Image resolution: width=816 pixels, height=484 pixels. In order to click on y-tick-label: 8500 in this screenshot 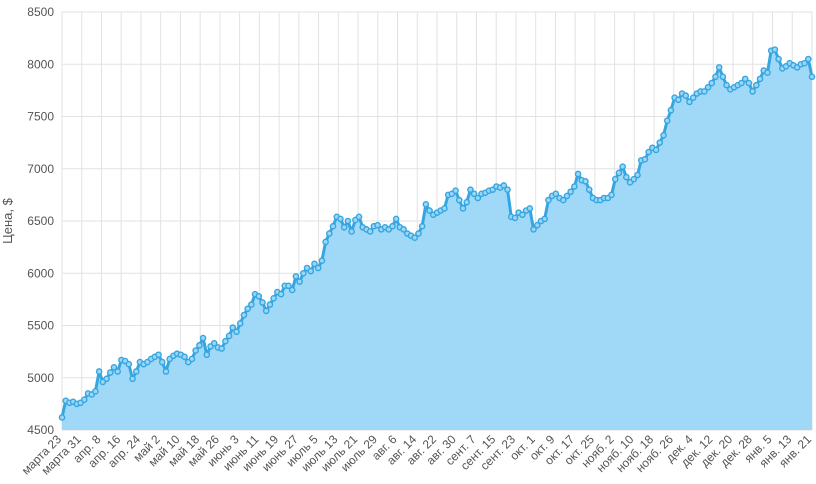, I will do `click(40, 12)`.